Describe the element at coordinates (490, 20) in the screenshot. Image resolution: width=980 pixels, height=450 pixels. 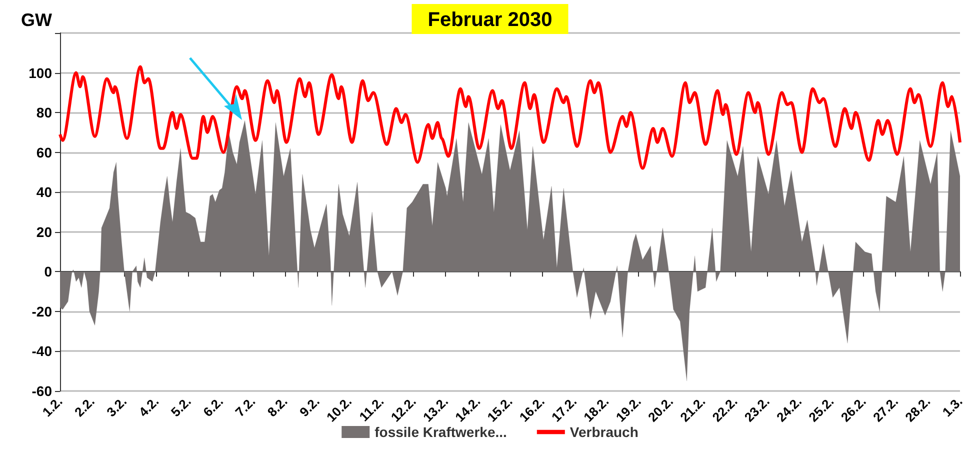
I see `chart-title: Februar 2030` at that location.